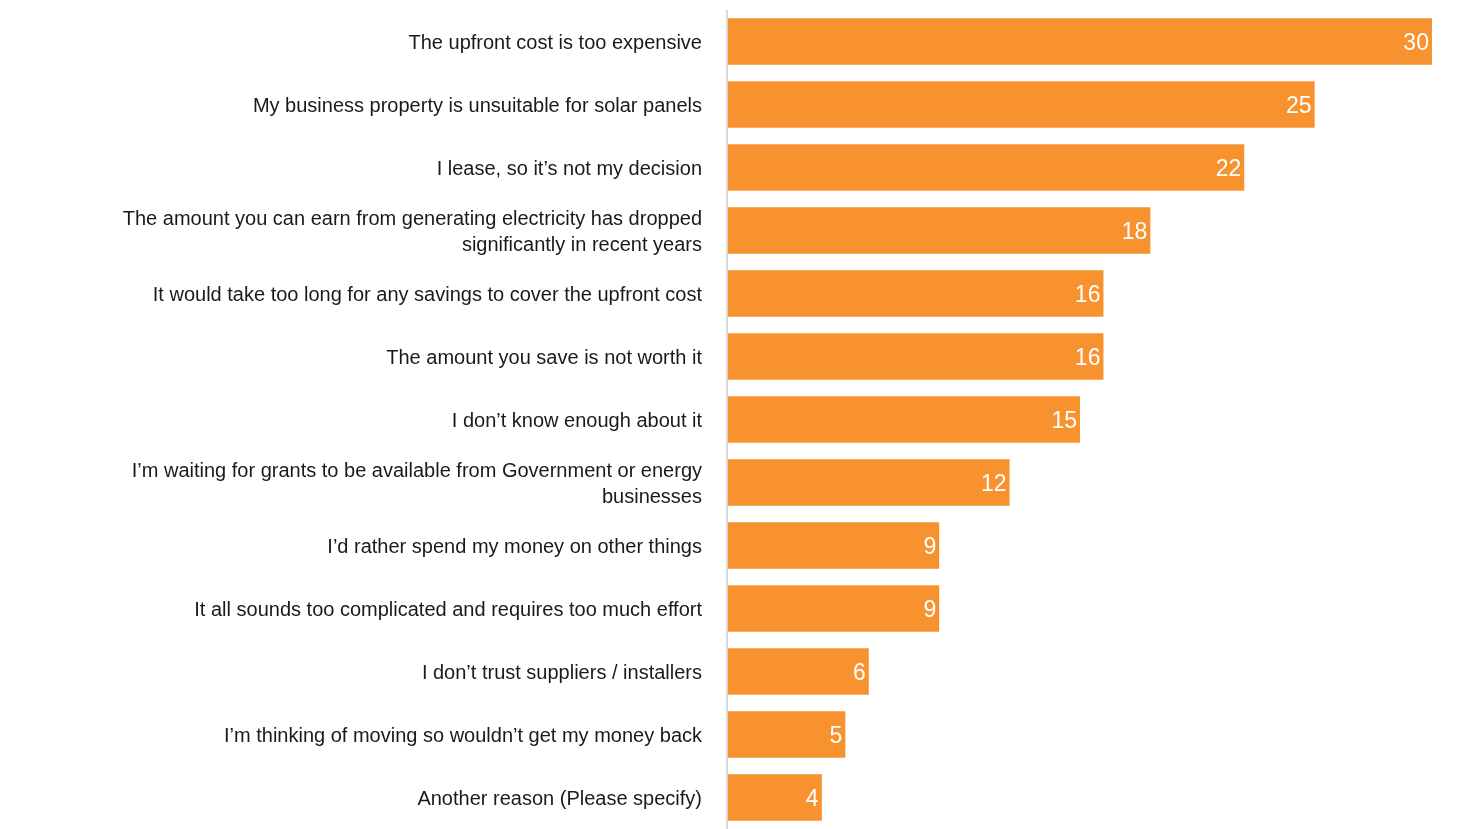 This screenshot has width=1471, height=829. What do you see at coordinates (836, 734) in the screenshot?
I see `data-label: 5` at bounding box center [836, 734].